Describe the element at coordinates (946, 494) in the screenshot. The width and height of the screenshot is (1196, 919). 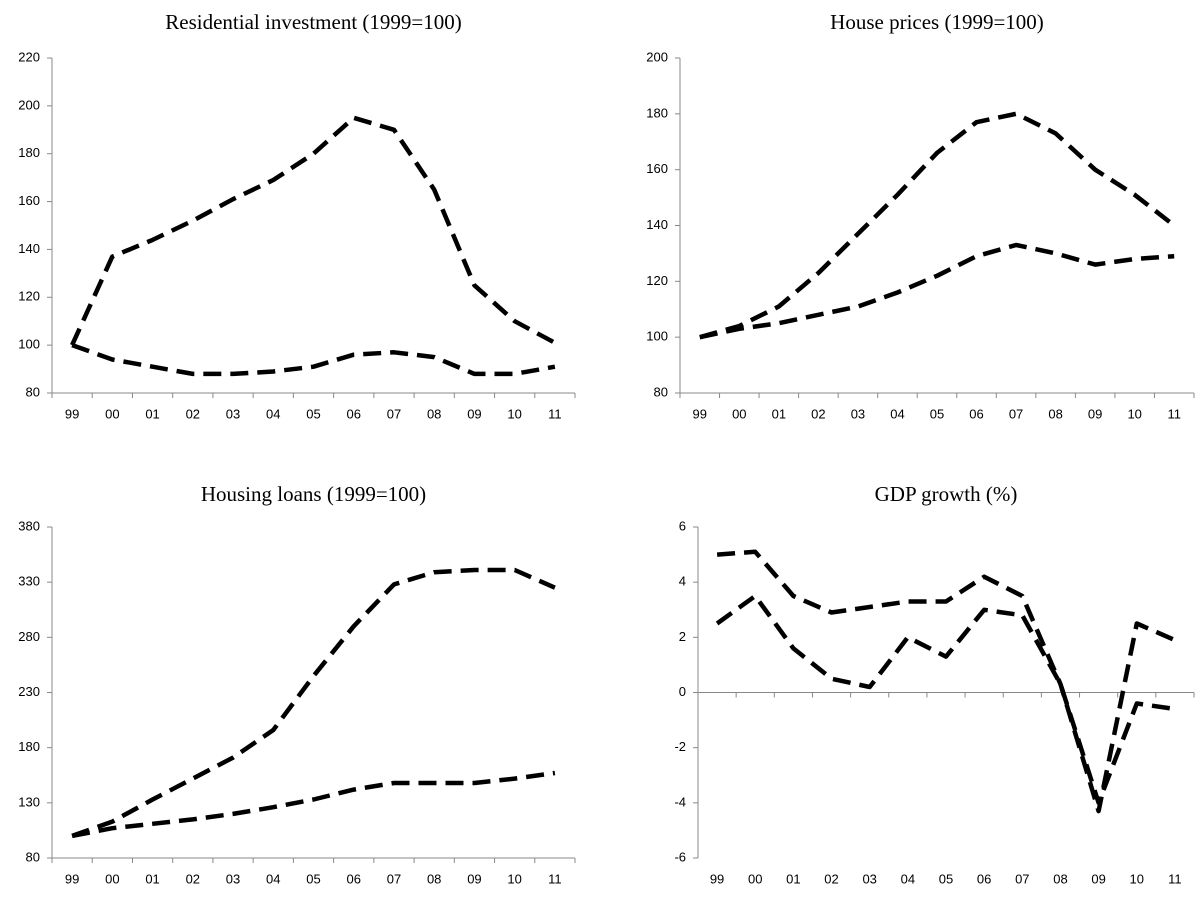
I see `chart-title: GDP growth (%)` at that location.